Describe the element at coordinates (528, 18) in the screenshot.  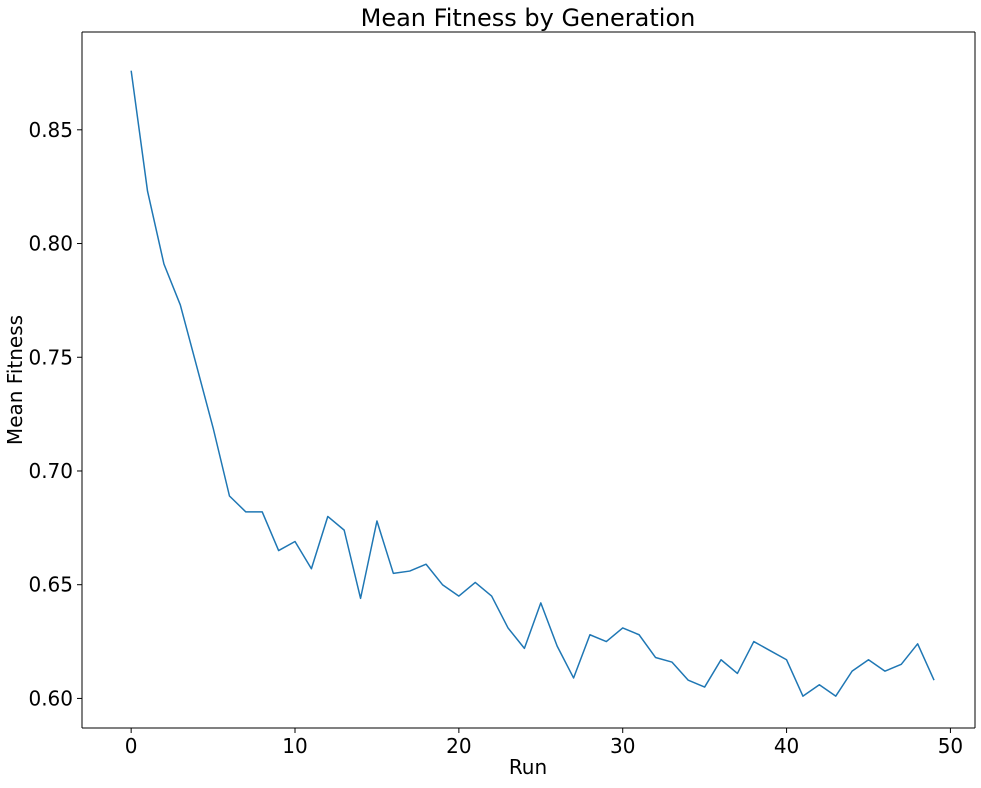
I see `chart-title: Mean Fitness by Generation` at that location.